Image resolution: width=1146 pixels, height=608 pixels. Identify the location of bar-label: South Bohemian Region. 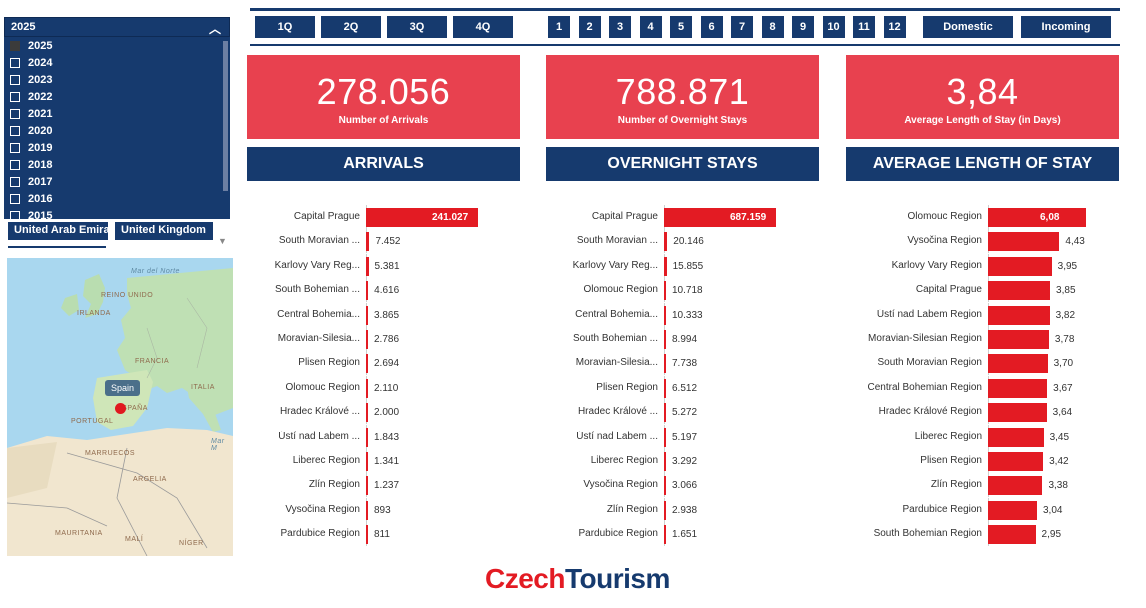
(927, 534).